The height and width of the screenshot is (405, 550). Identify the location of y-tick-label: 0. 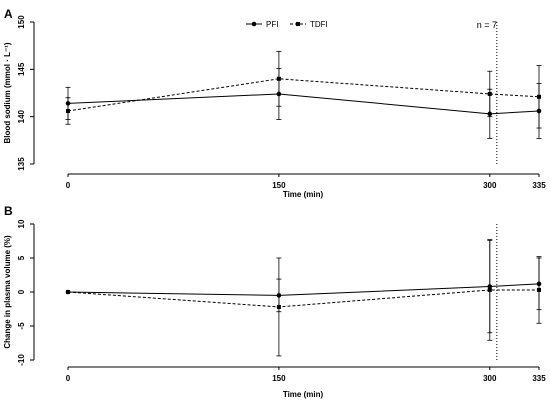
(21, 291).